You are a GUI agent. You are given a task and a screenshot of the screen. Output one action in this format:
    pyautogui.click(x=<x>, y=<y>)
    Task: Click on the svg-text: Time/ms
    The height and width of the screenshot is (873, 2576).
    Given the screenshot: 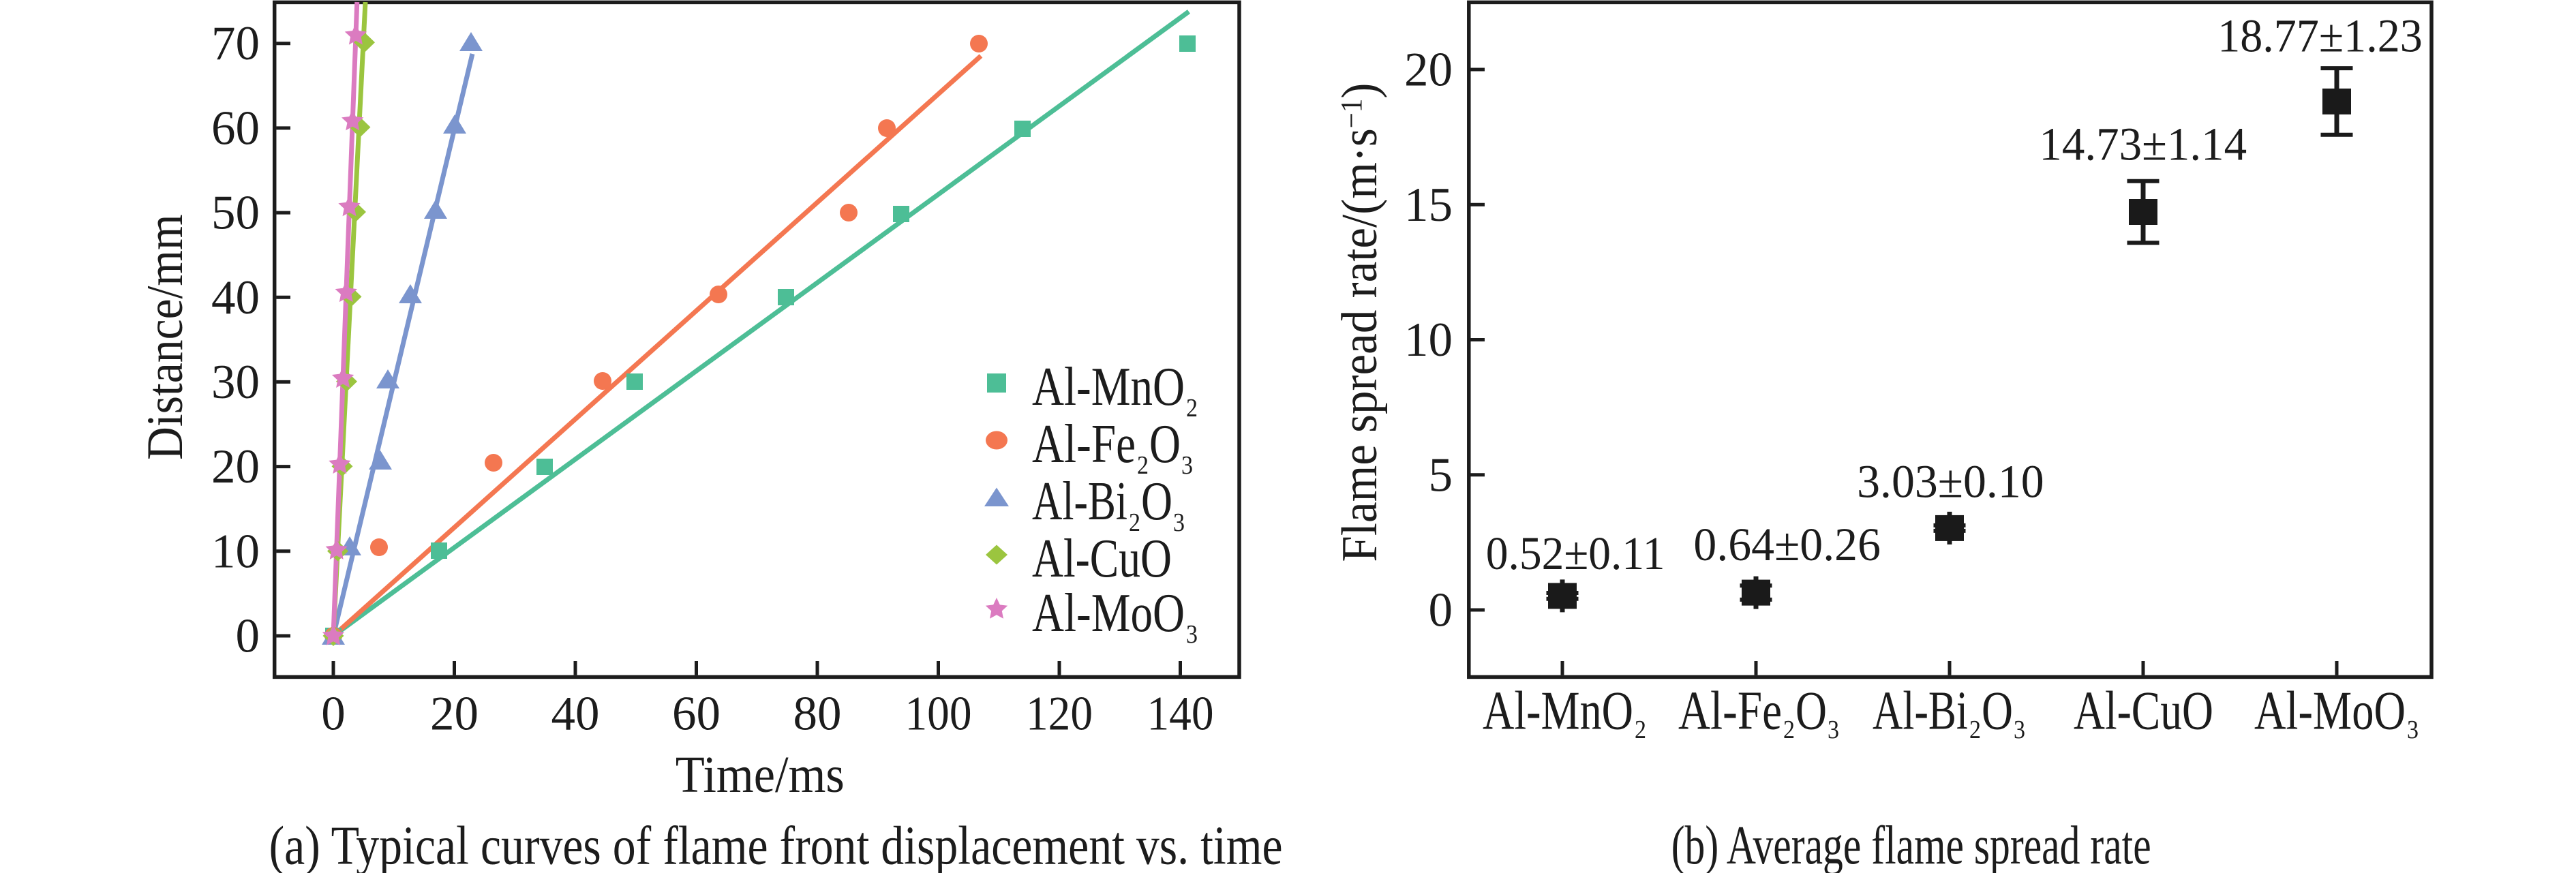 What is the action you would take?
    pyautogui.click(x=761, y=774)
    